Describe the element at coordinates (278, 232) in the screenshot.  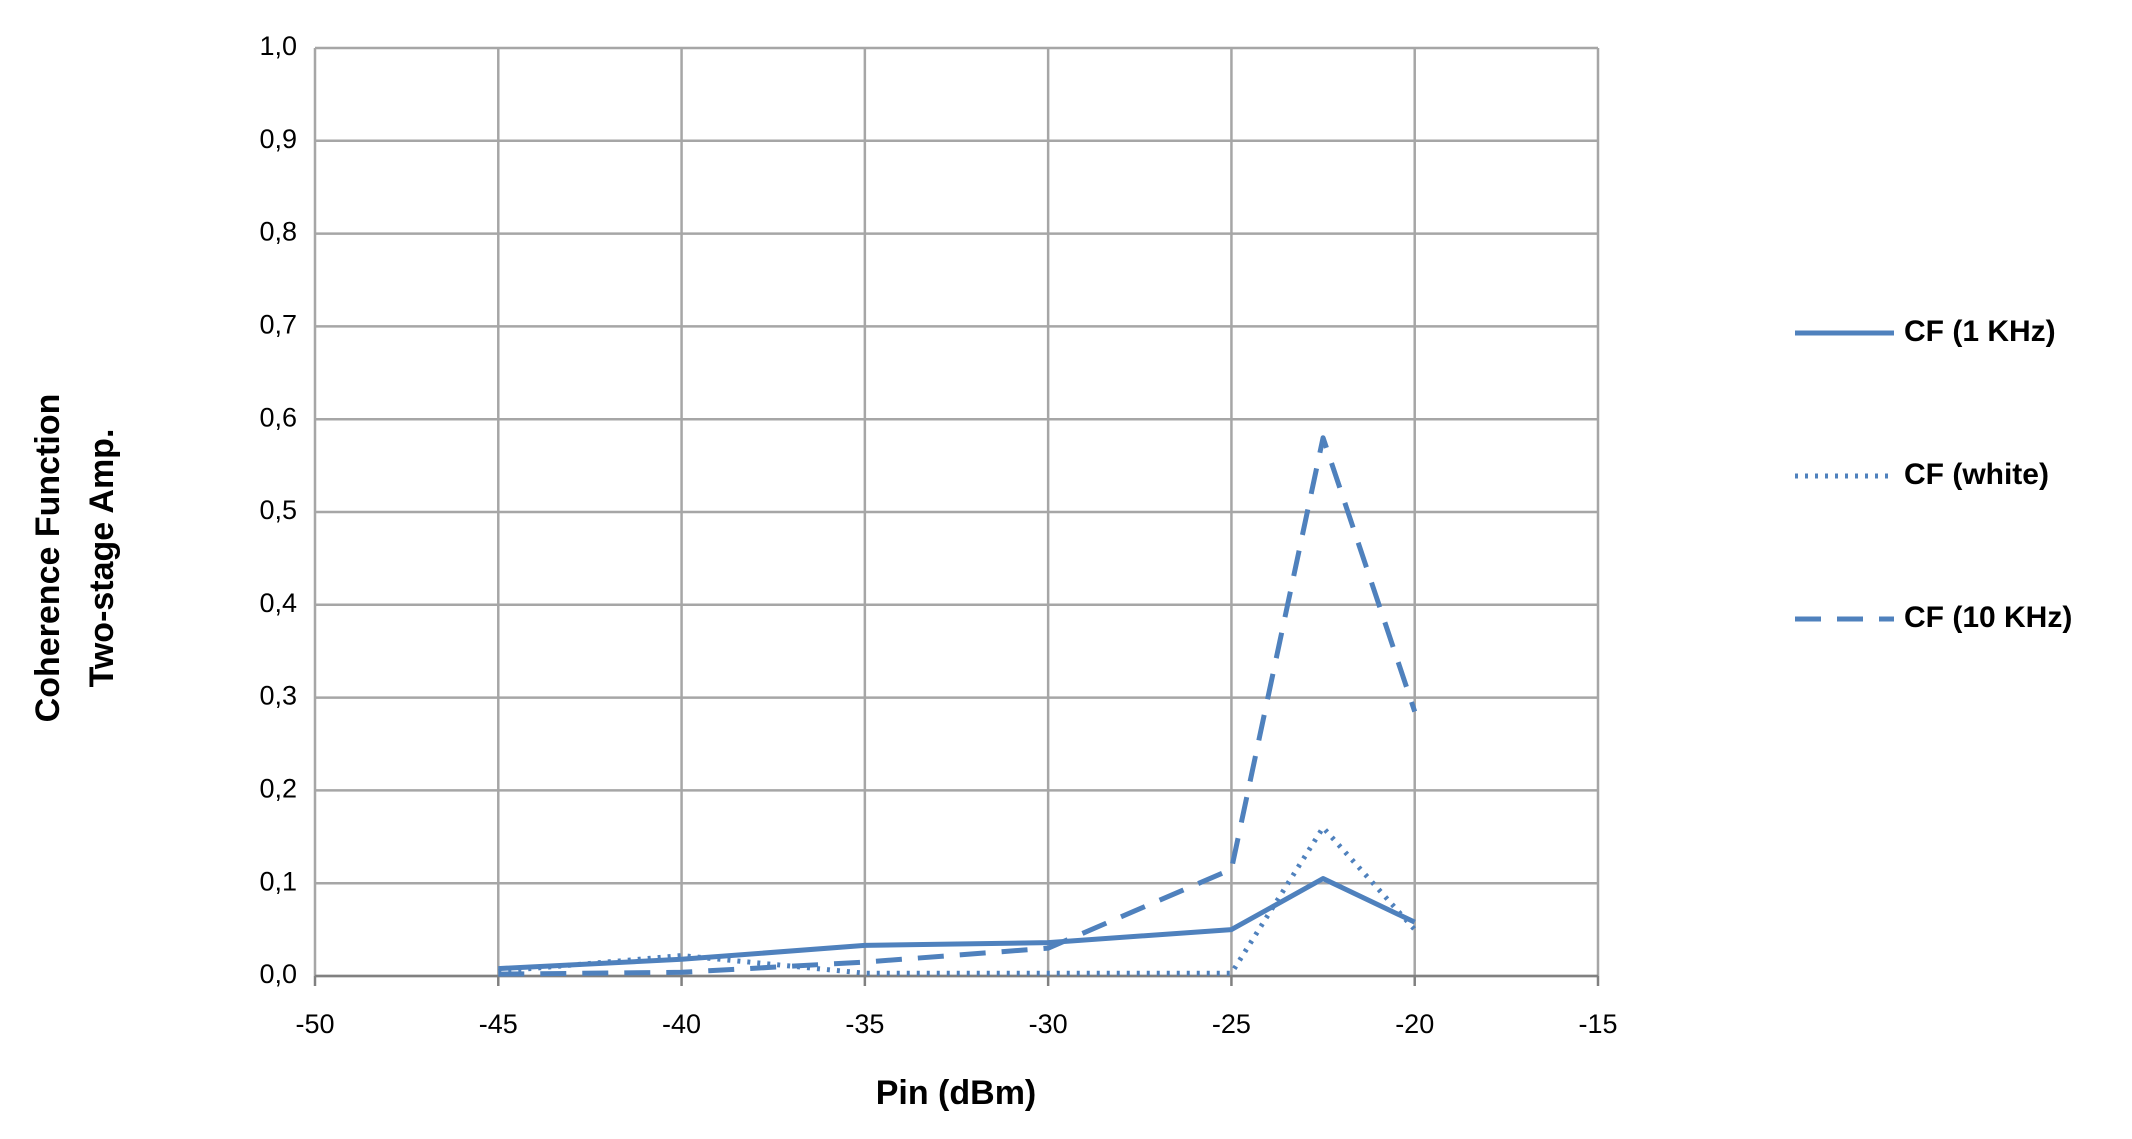
I see `y-tick-label: 0,8` at that location.